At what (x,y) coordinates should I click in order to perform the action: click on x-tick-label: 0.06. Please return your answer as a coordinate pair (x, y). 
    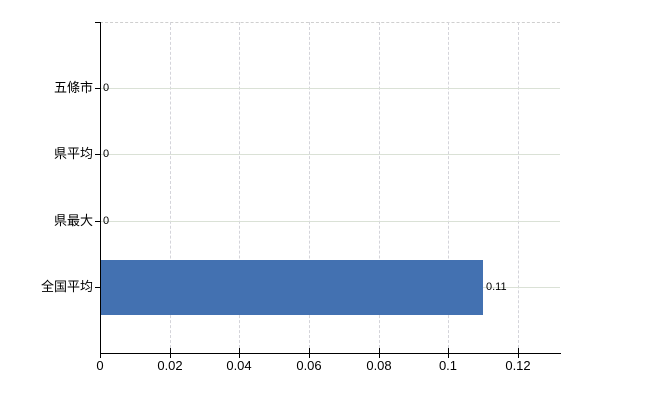
    Looking at the image, I should click on (309, 365).